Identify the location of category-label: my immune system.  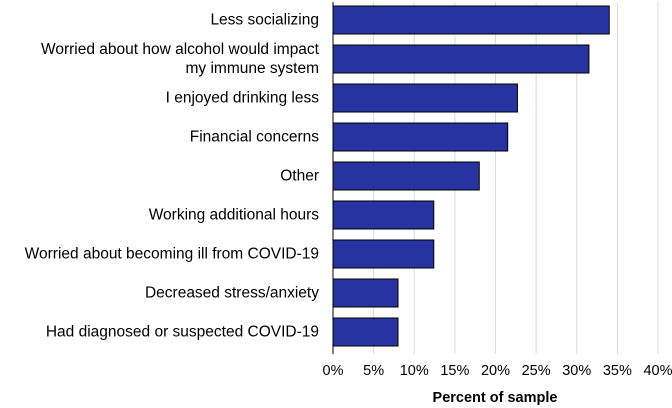
(253, 68).